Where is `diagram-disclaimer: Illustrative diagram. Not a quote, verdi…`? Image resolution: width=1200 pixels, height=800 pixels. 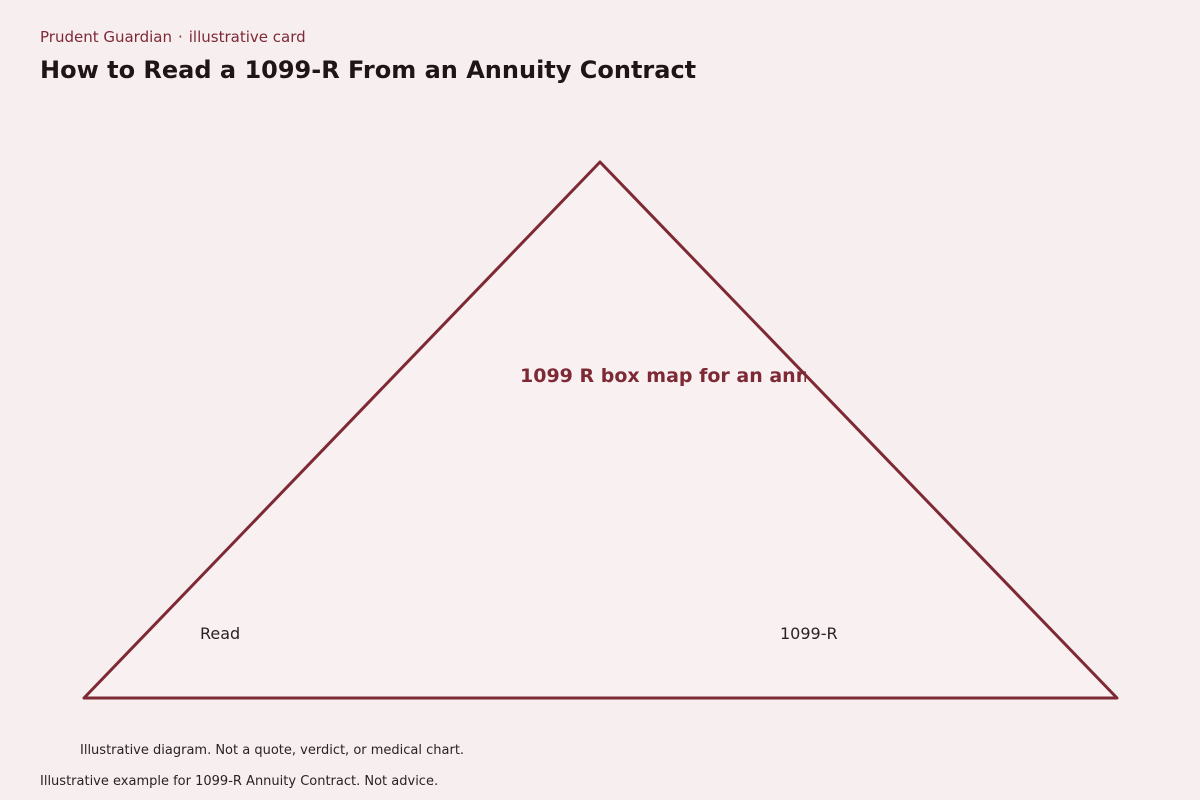
diagram-disclaimer: Illustrative diagram. Not a quote, verdi… is located at coordinates (272, 750).